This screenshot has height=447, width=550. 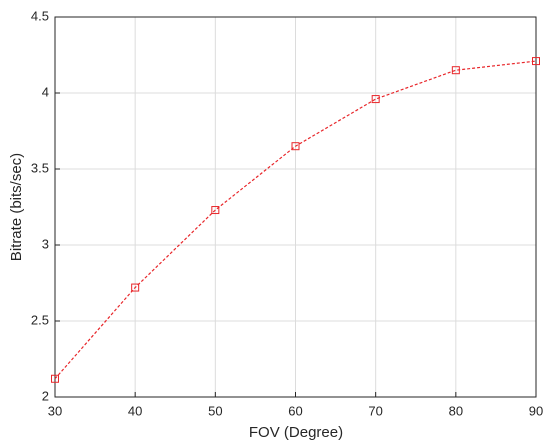 What do you see at coordinates (40, 167) in the screenshot?
I see `y-tick-label: 3.5` at bounding box center [40, 167].